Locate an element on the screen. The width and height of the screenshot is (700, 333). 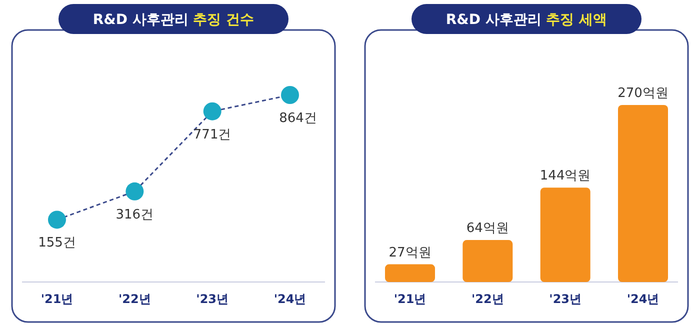
data-label: 155건 is located at coordinates (57, 243).